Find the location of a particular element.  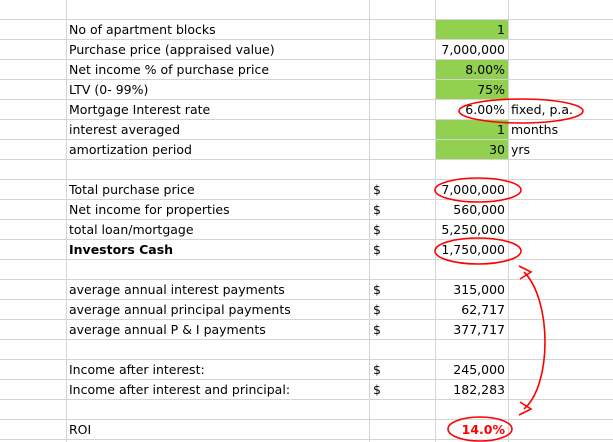

row-label: amortization period is located at coordinates (130, 149).